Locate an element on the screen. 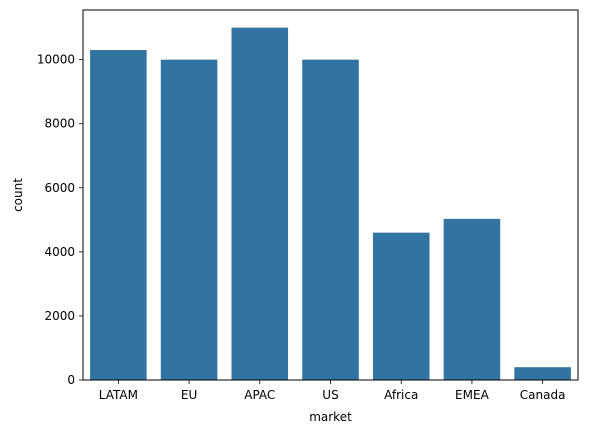 The width and height of the screenshot is (589, 432). bar-canada is located at coordinates (542, 373).